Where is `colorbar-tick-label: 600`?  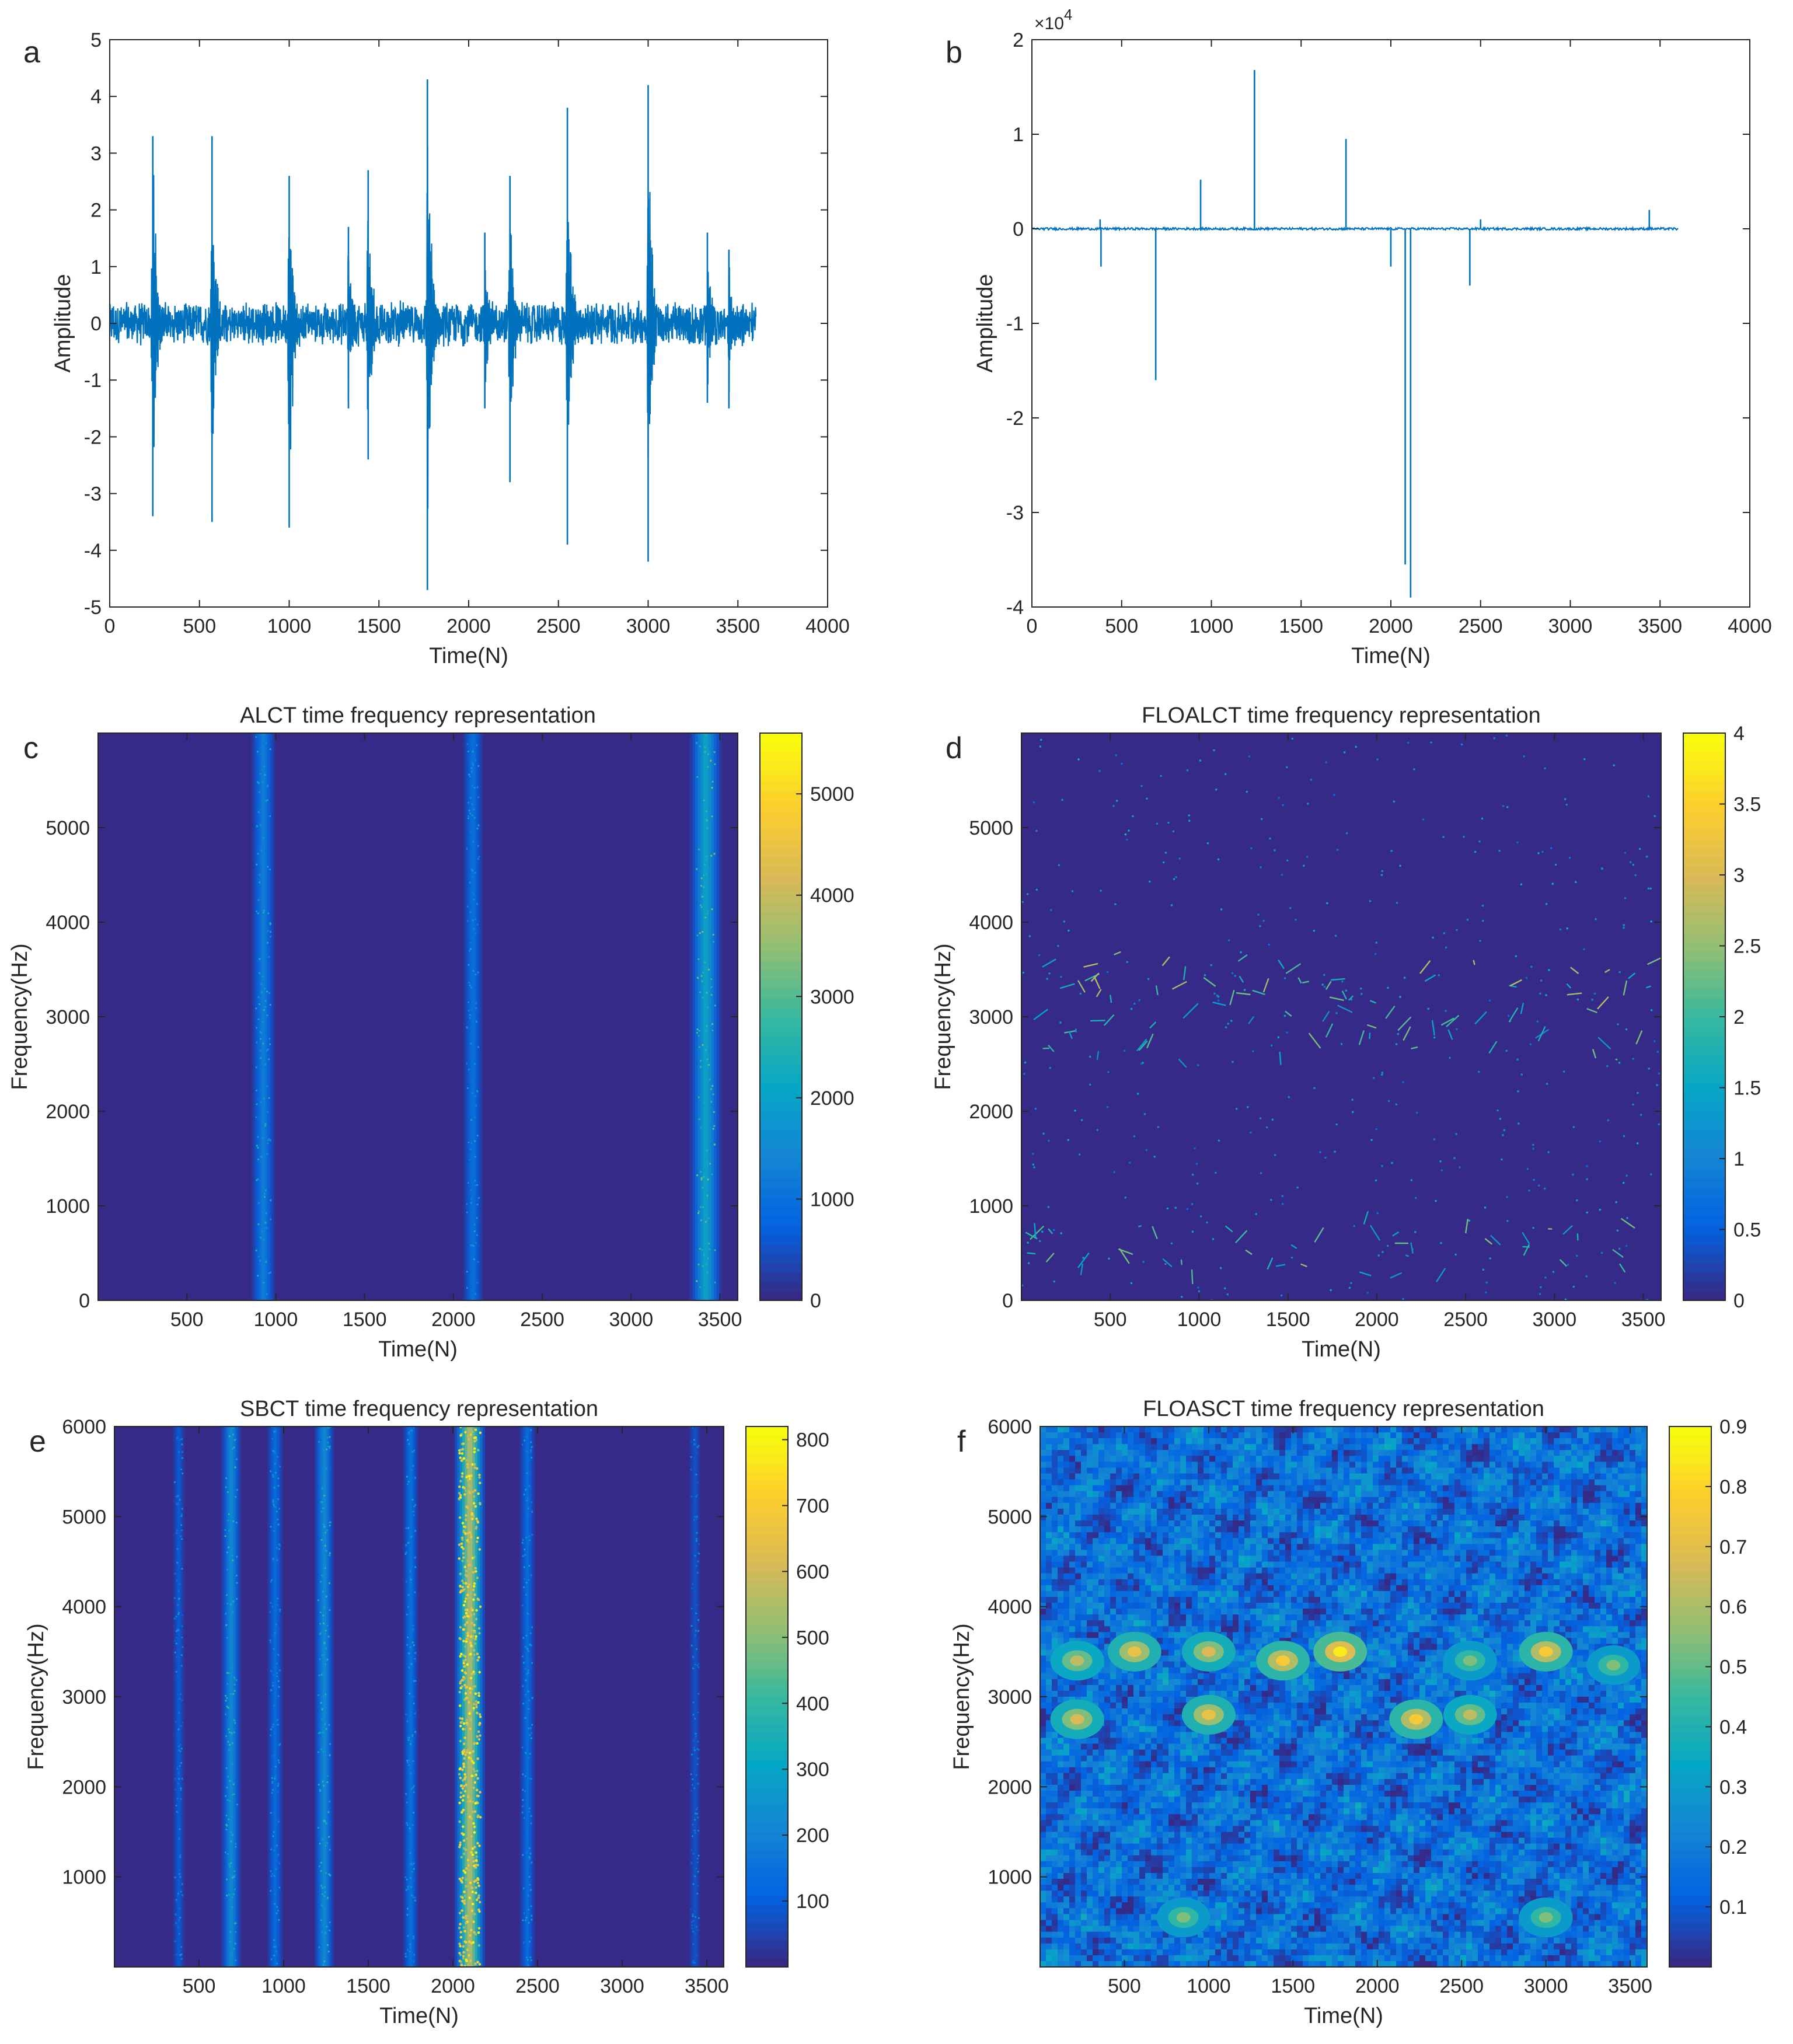
colorbar-tick-label: 600 is located at coordinates (812, 1572).